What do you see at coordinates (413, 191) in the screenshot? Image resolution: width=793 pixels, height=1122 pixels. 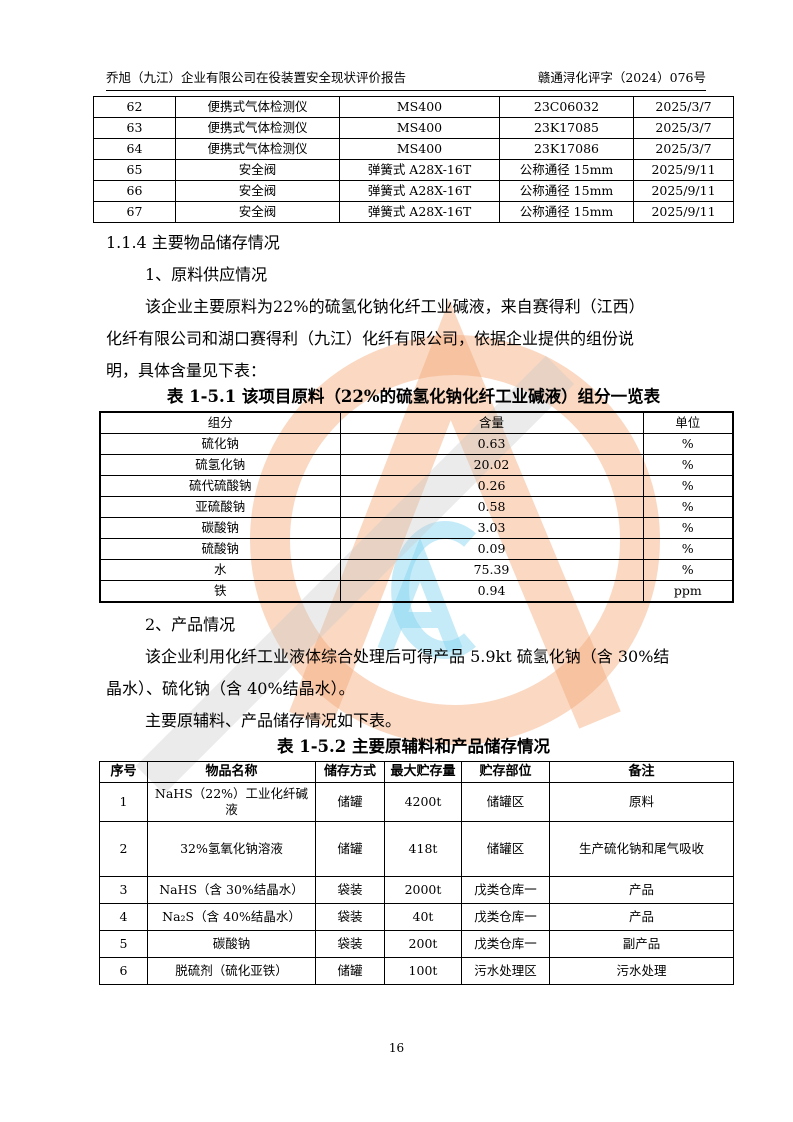 I see `table-row: 66 安全阀 弹簧式 A28X-16T 公称通径 15mm 2025/9/11` at bounding box center [413, 191].